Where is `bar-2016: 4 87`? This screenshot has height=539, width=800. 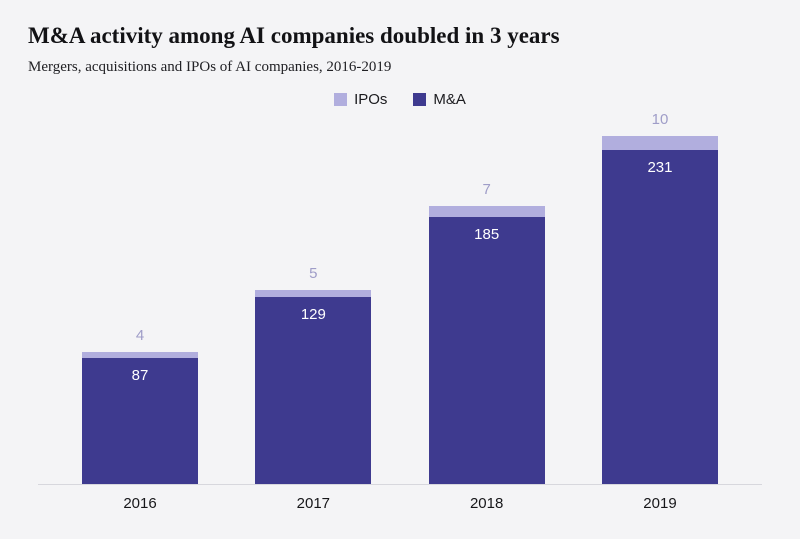 bar-2016: 4 87 is located at coordinates (140, 405).